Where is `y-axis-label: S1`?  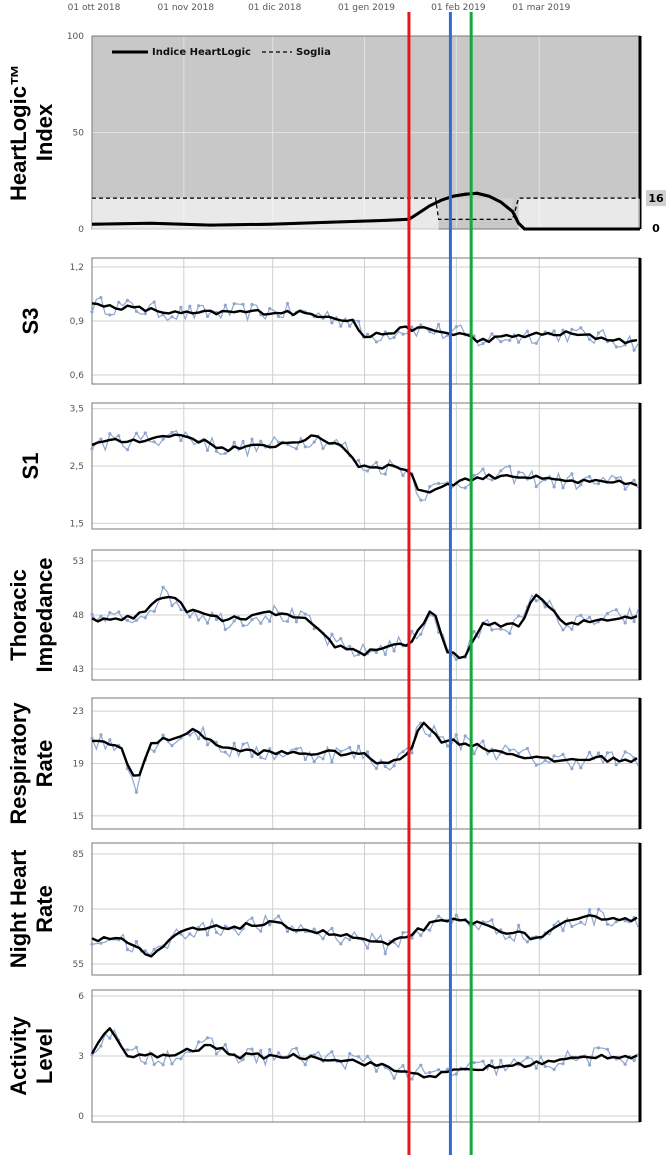 y-axis-label: S1 is located at coordinates (30, 466).